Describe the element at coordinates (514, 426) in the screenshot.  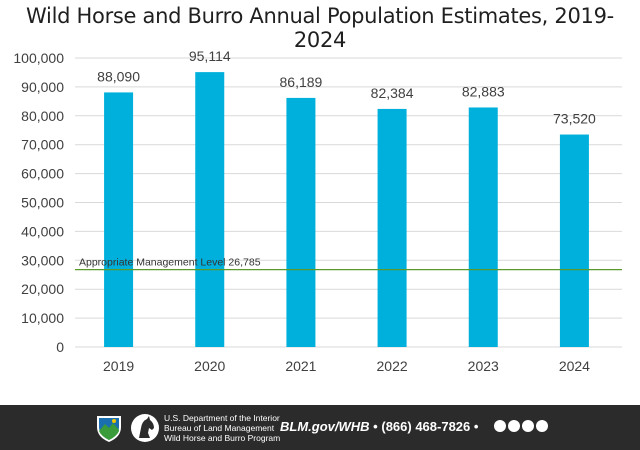
I see `twitter-icon` at that location.